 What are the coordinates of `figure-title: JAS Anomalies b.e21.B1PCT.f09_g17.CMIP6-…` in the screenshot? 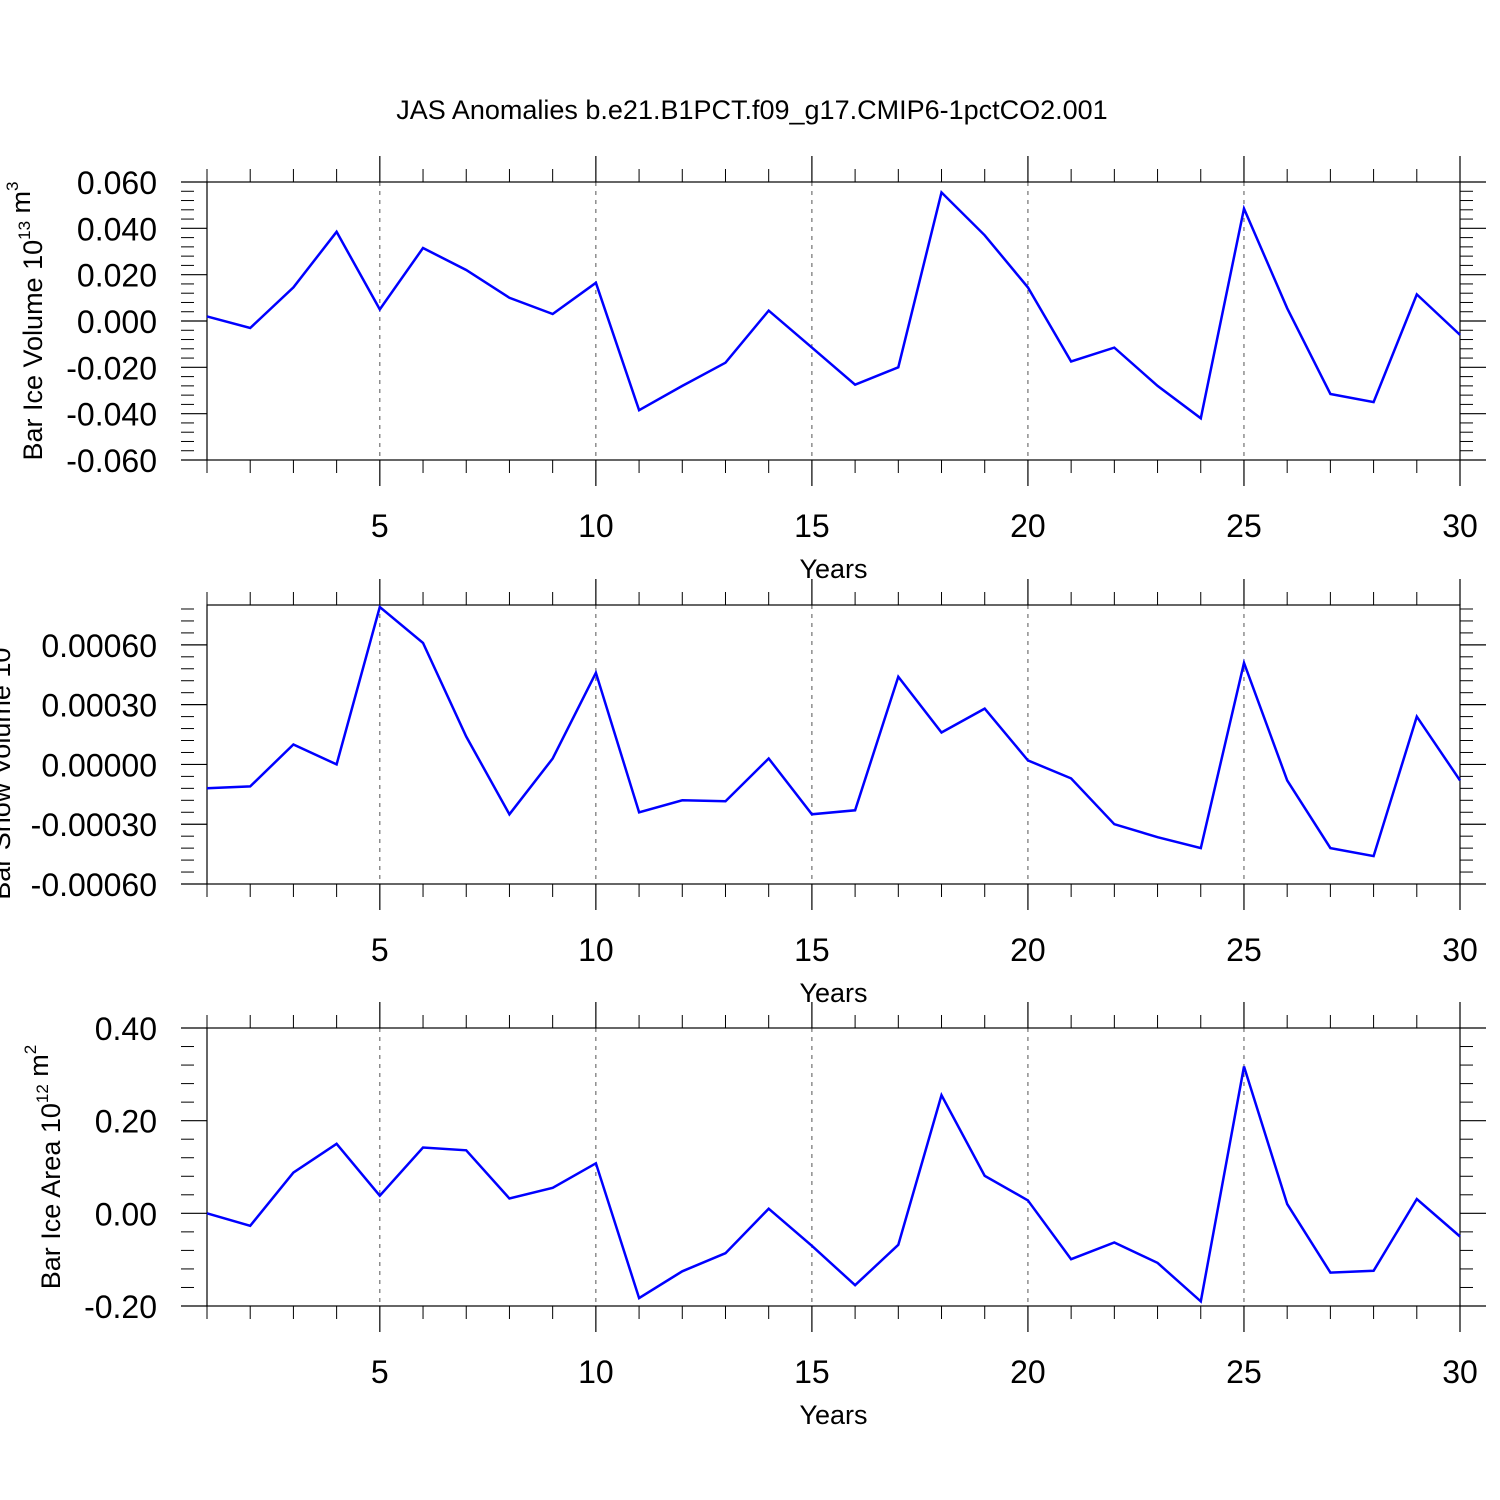 It's located at (751, 110).